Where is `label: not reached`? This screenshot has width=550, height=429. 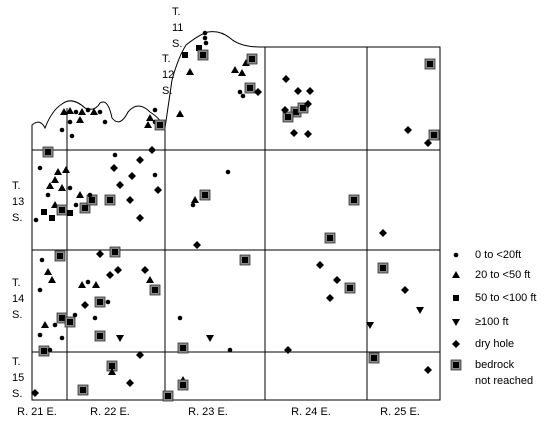
label: not reached is located at coordinates (504, 381).